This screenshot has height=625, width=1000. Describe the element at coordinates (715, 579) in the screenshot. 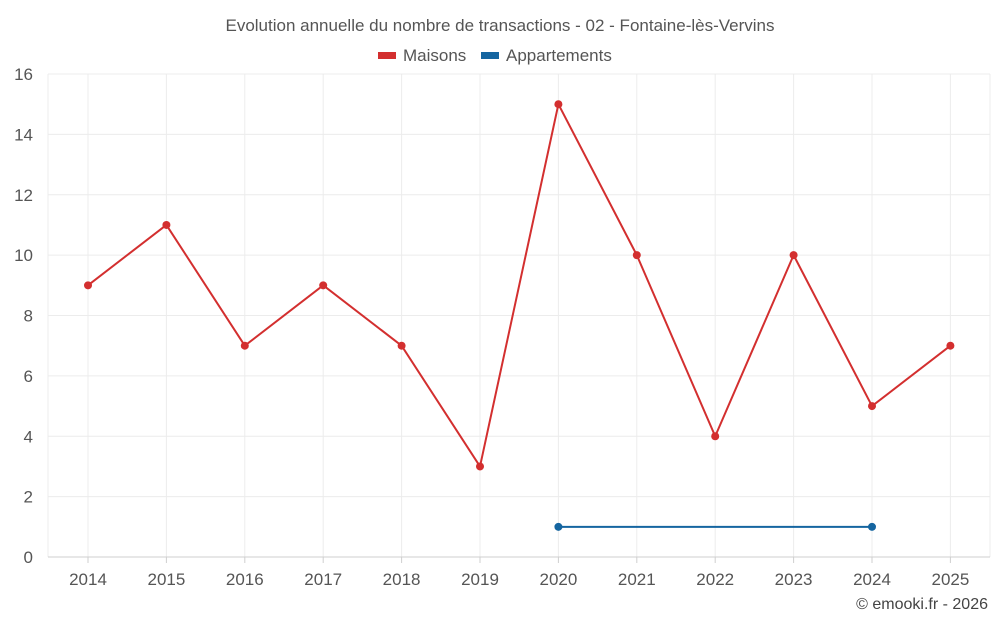

I see `x-tick-label: 2022` at that location.